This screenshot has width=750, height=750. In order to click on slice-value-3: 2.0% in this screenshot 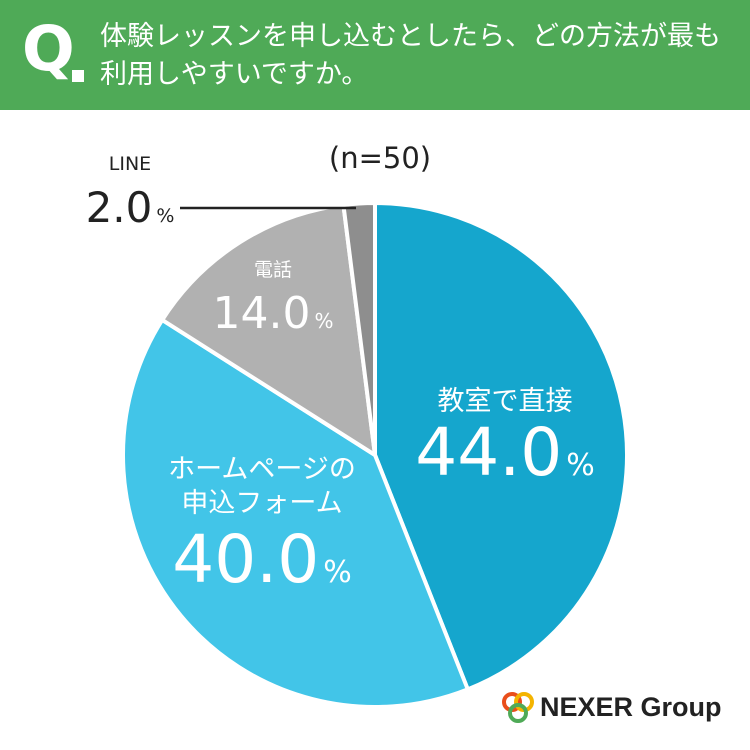, I will do `click(130, 207)`.